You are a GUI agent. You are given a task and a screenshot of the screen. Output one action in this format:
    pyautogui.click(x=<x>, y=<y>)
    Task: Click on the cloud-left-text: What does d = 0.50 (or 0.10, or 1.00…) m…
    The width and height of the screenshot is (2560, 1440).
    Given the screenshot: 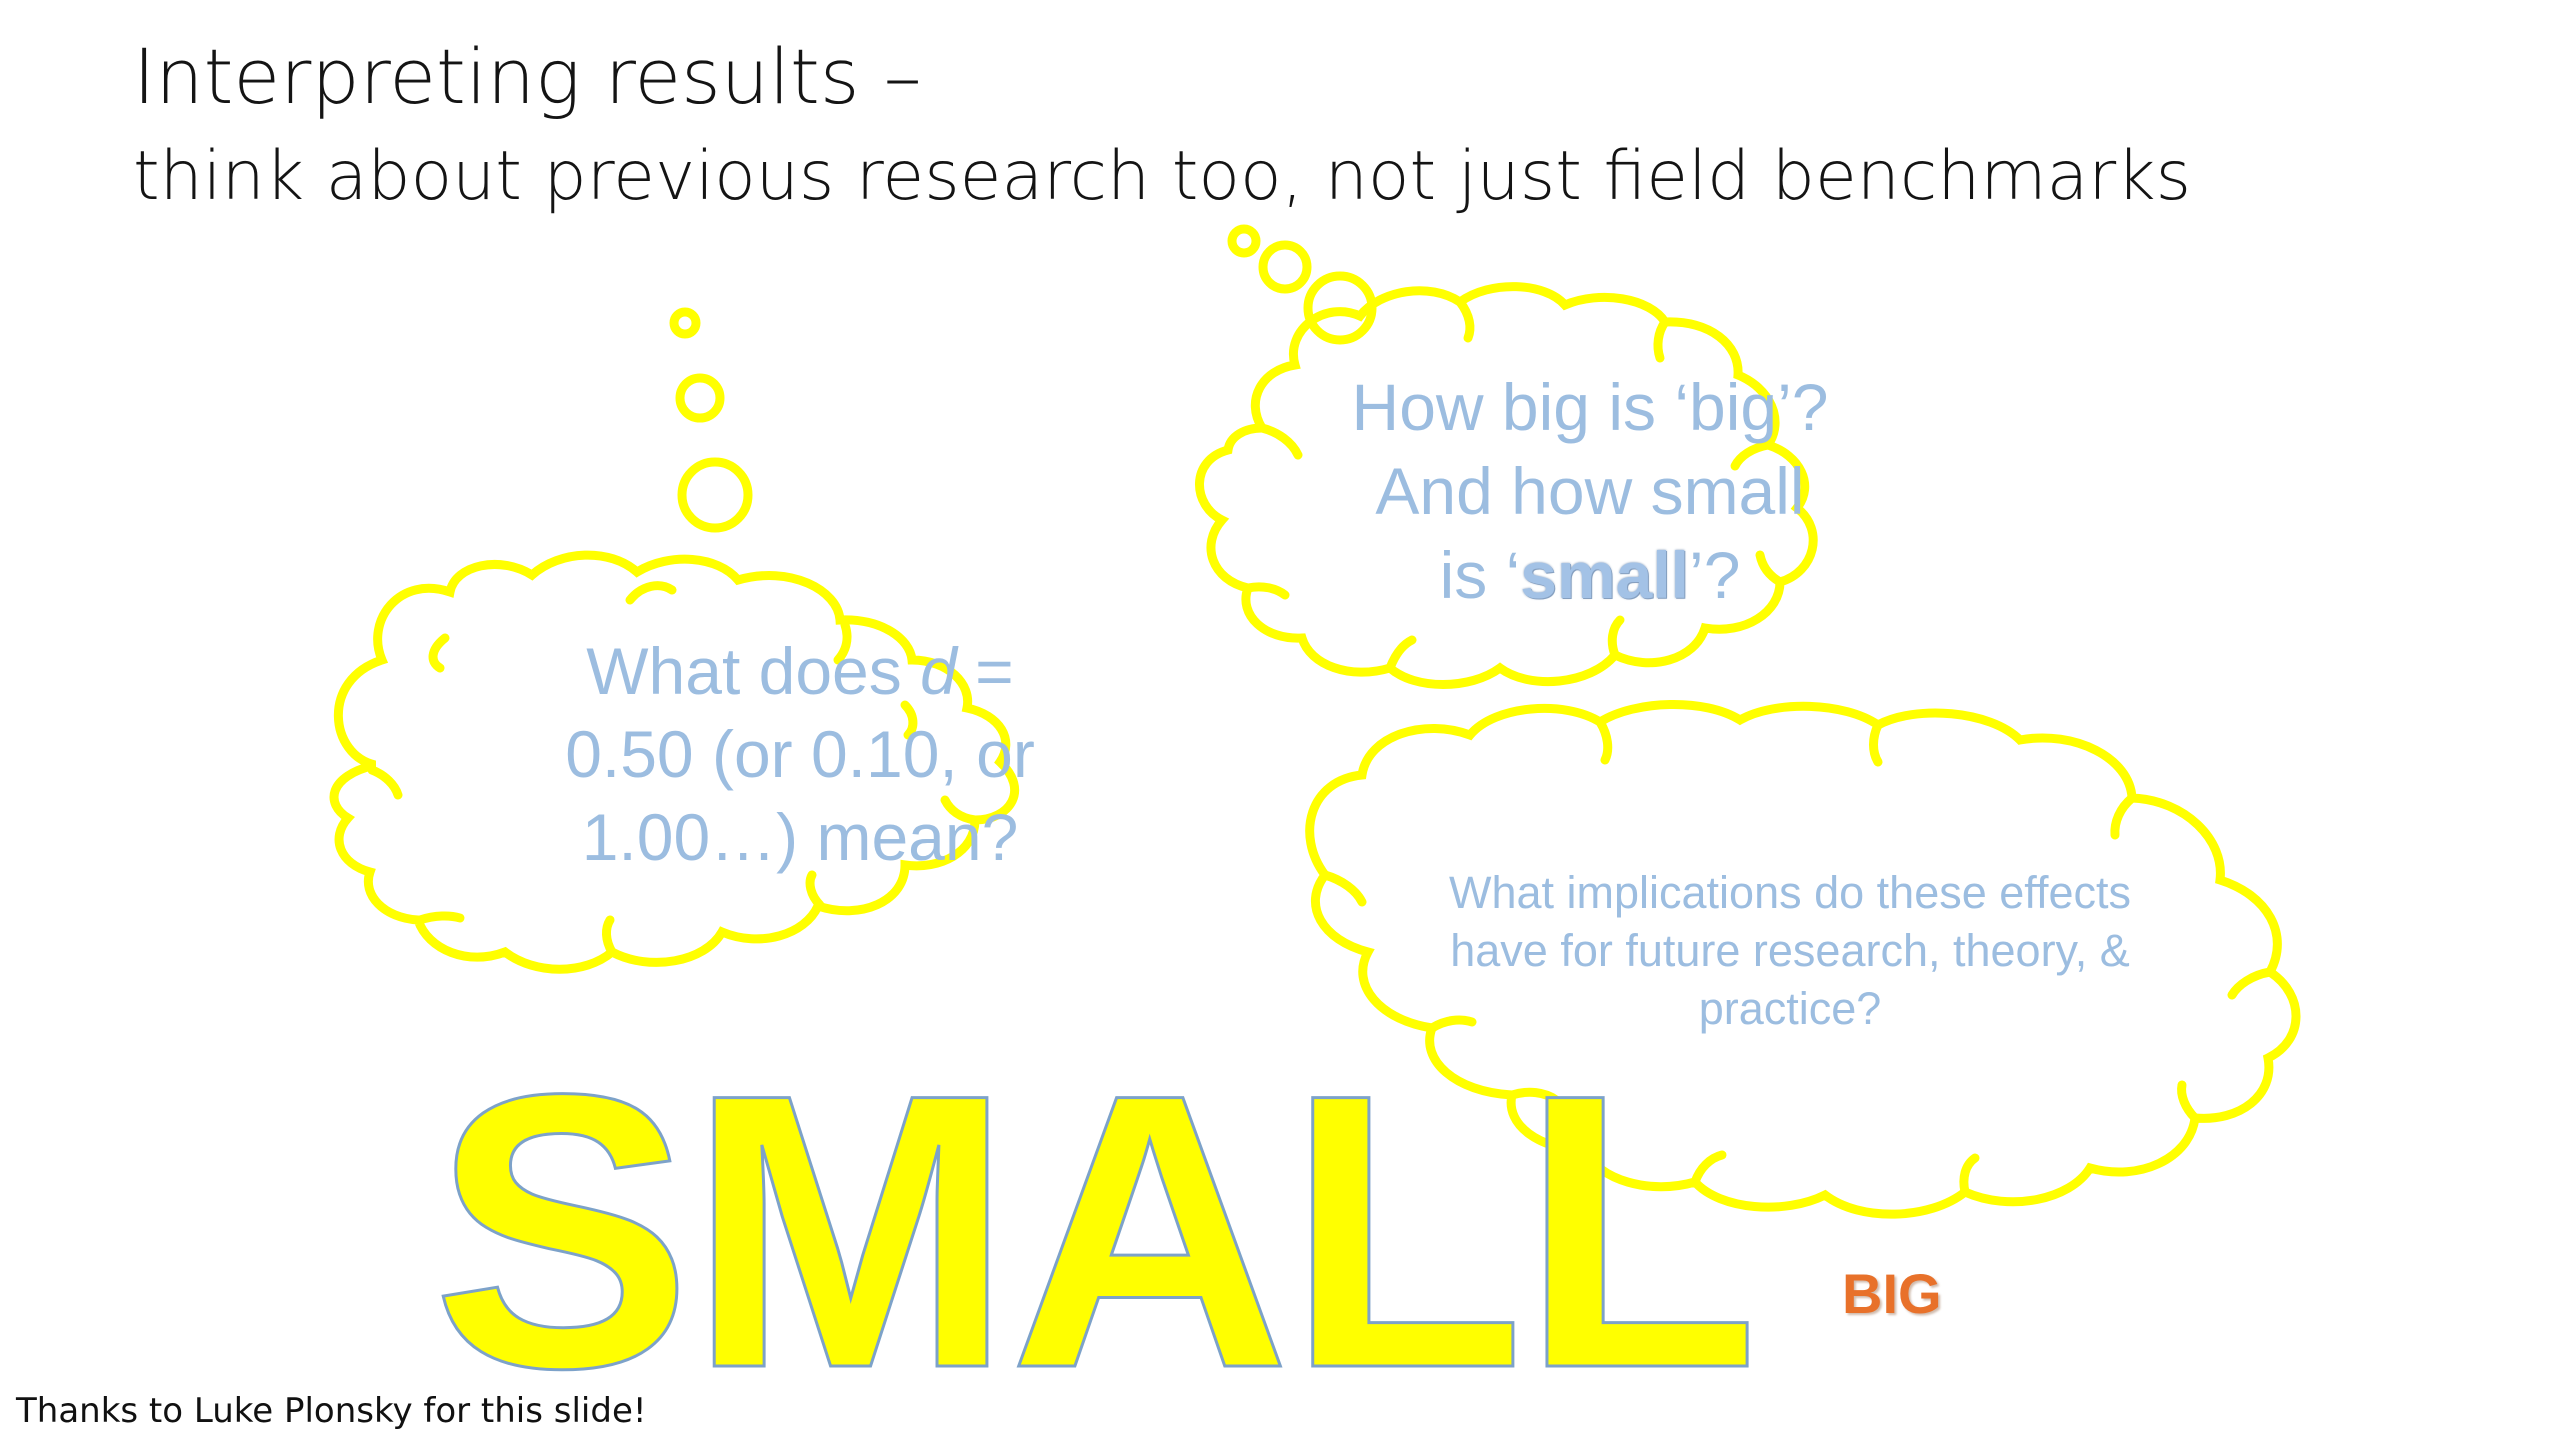 What is the action you would take?
    pyautogui.click(x=800, y=754)
    